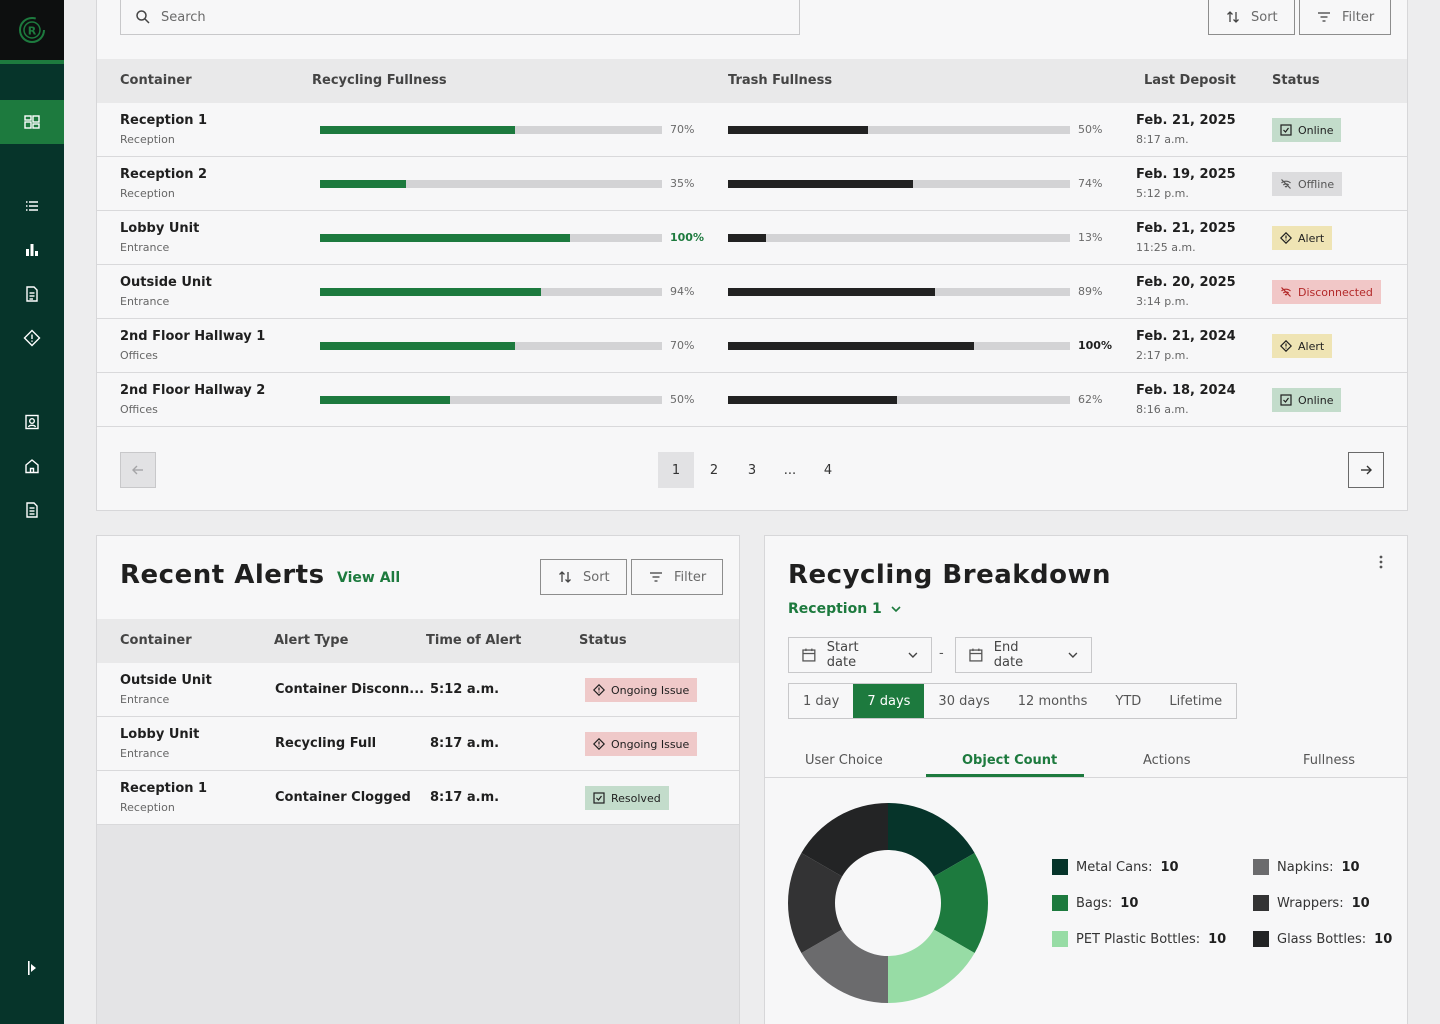 Image resolution: width=1440 pixels, height=1024 pixels. What do you see at coordinates (889, 701) in the screenshot?
I see `range-option: 7 days` at bounding box center [889, 701].